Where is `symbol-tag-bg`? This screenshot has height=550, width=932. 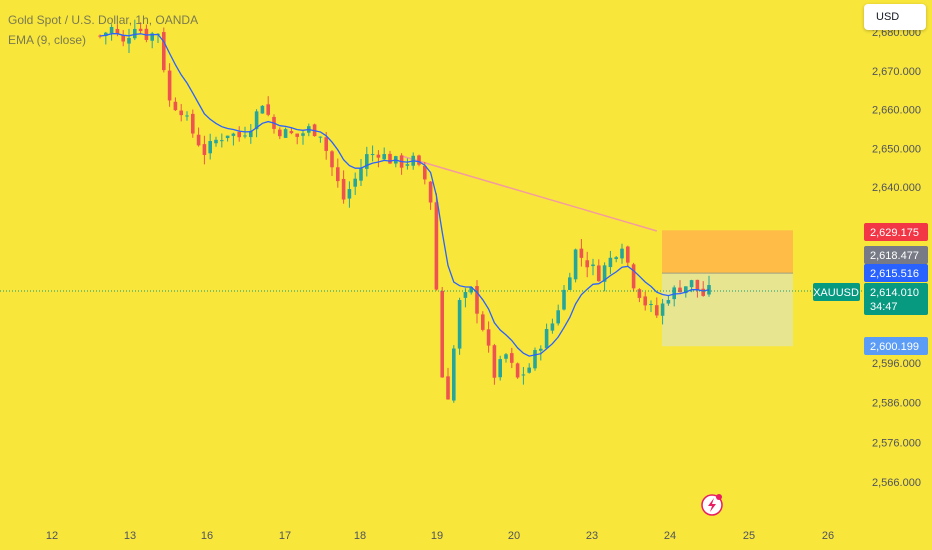 symbol-tag-bg is located at coordinates (836, 292).